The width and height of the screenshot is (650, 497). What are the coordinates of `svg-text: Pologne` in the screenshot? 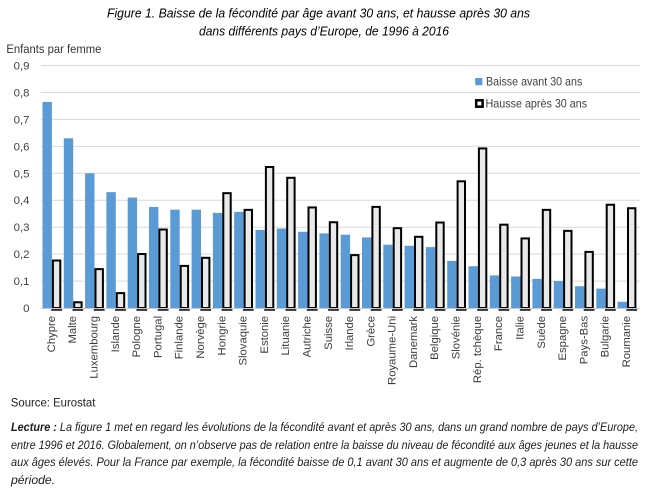 It's located at (137, 336).